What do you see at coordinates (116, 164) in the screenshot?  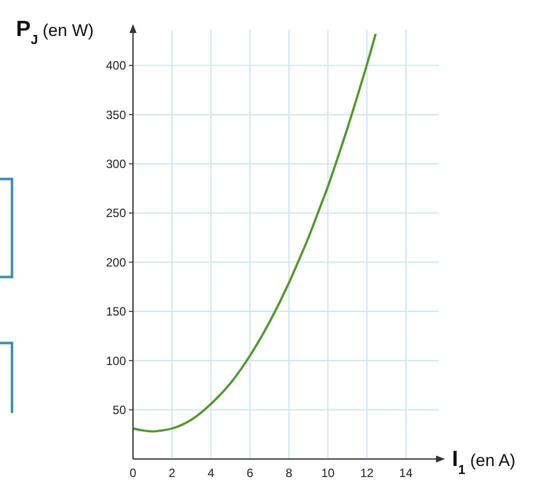 I see `y-tick-label: 300` at bounding box center [116, 164].